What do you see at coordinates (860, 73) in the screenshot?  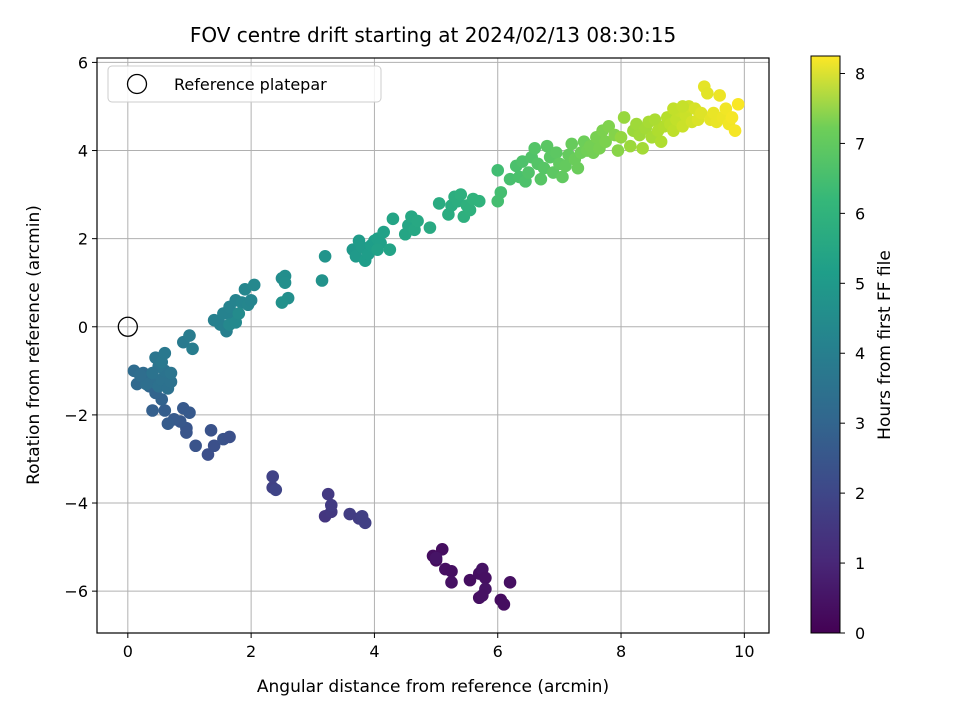 I see `colorbar-tick-label: 8` at bounding box center [860, 73].